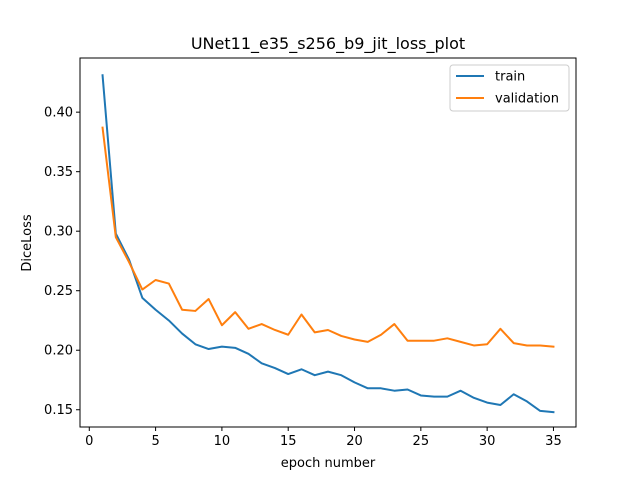 Image resolution: width=640 pixels, height=480 pixels. Describe the element at coordinates (527, 99) in the screenshot. I see `legend-label-validation: validation` at that location.